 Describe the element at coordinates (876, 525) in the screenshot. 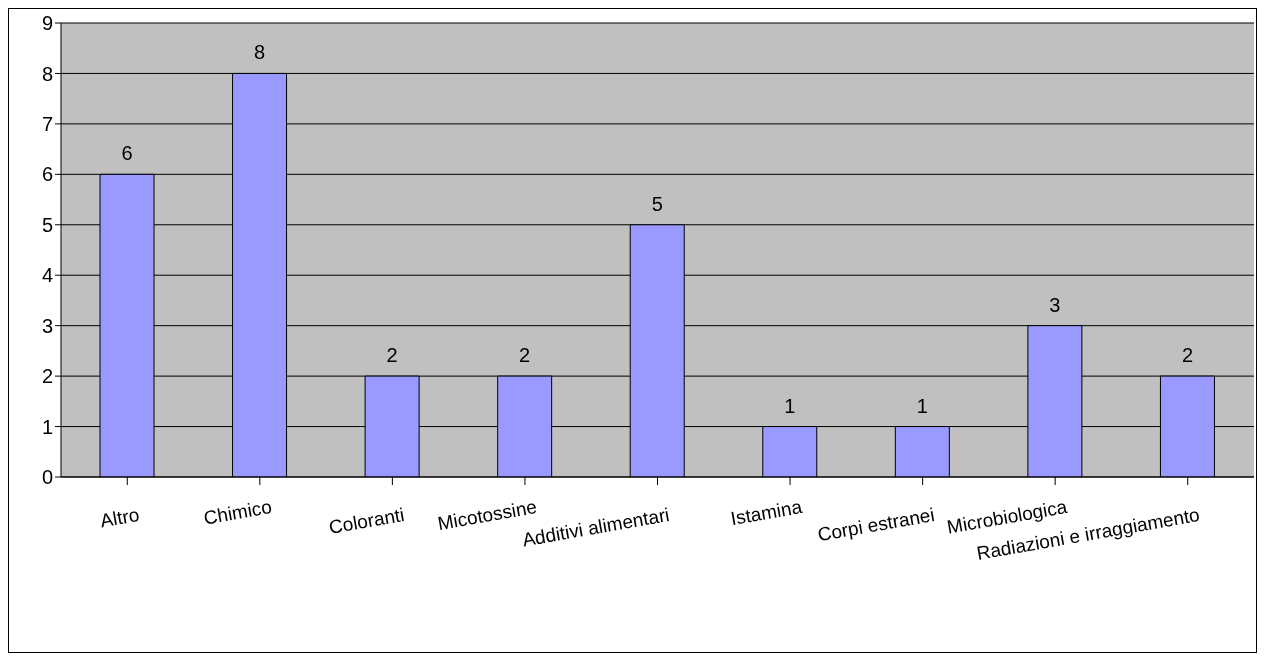

I see `x-tick-label: Corpi estranei` at that location.